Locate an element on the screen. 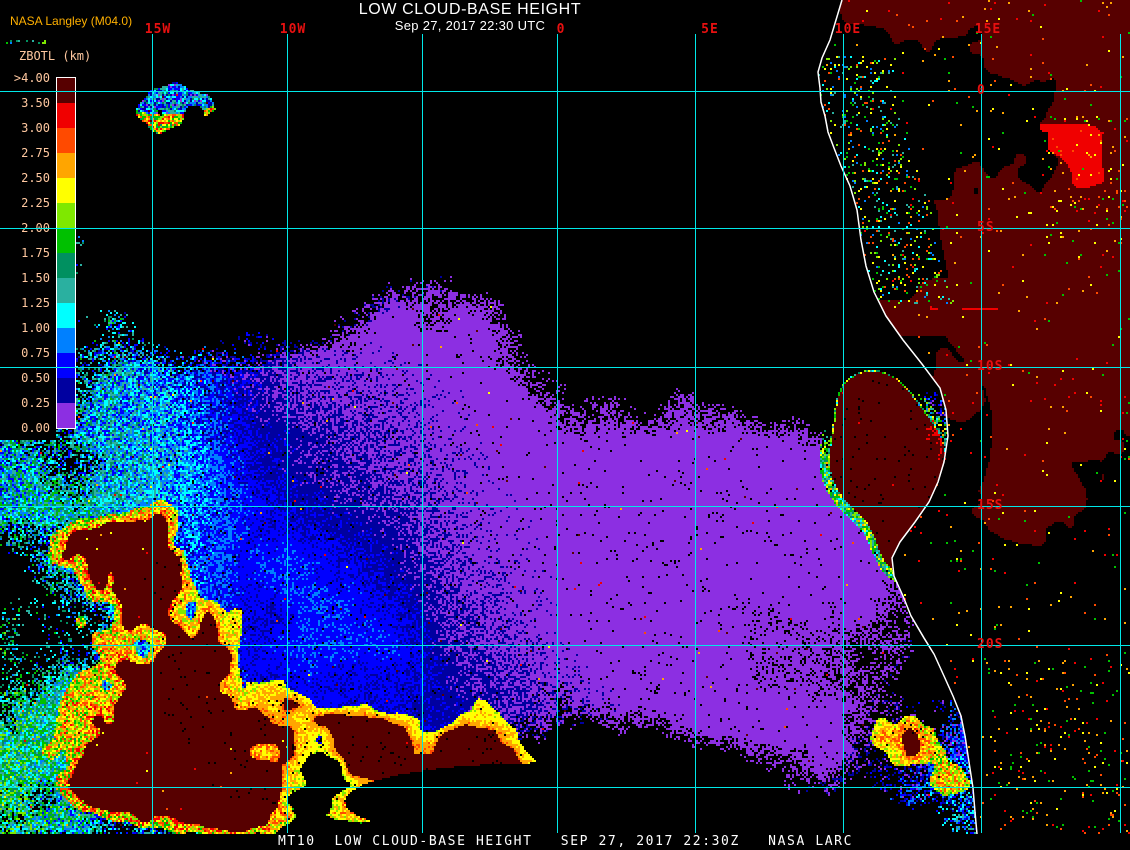  page-title: LOW CLOUD-BASE HEIGHT is located at coordinates (470, 9).